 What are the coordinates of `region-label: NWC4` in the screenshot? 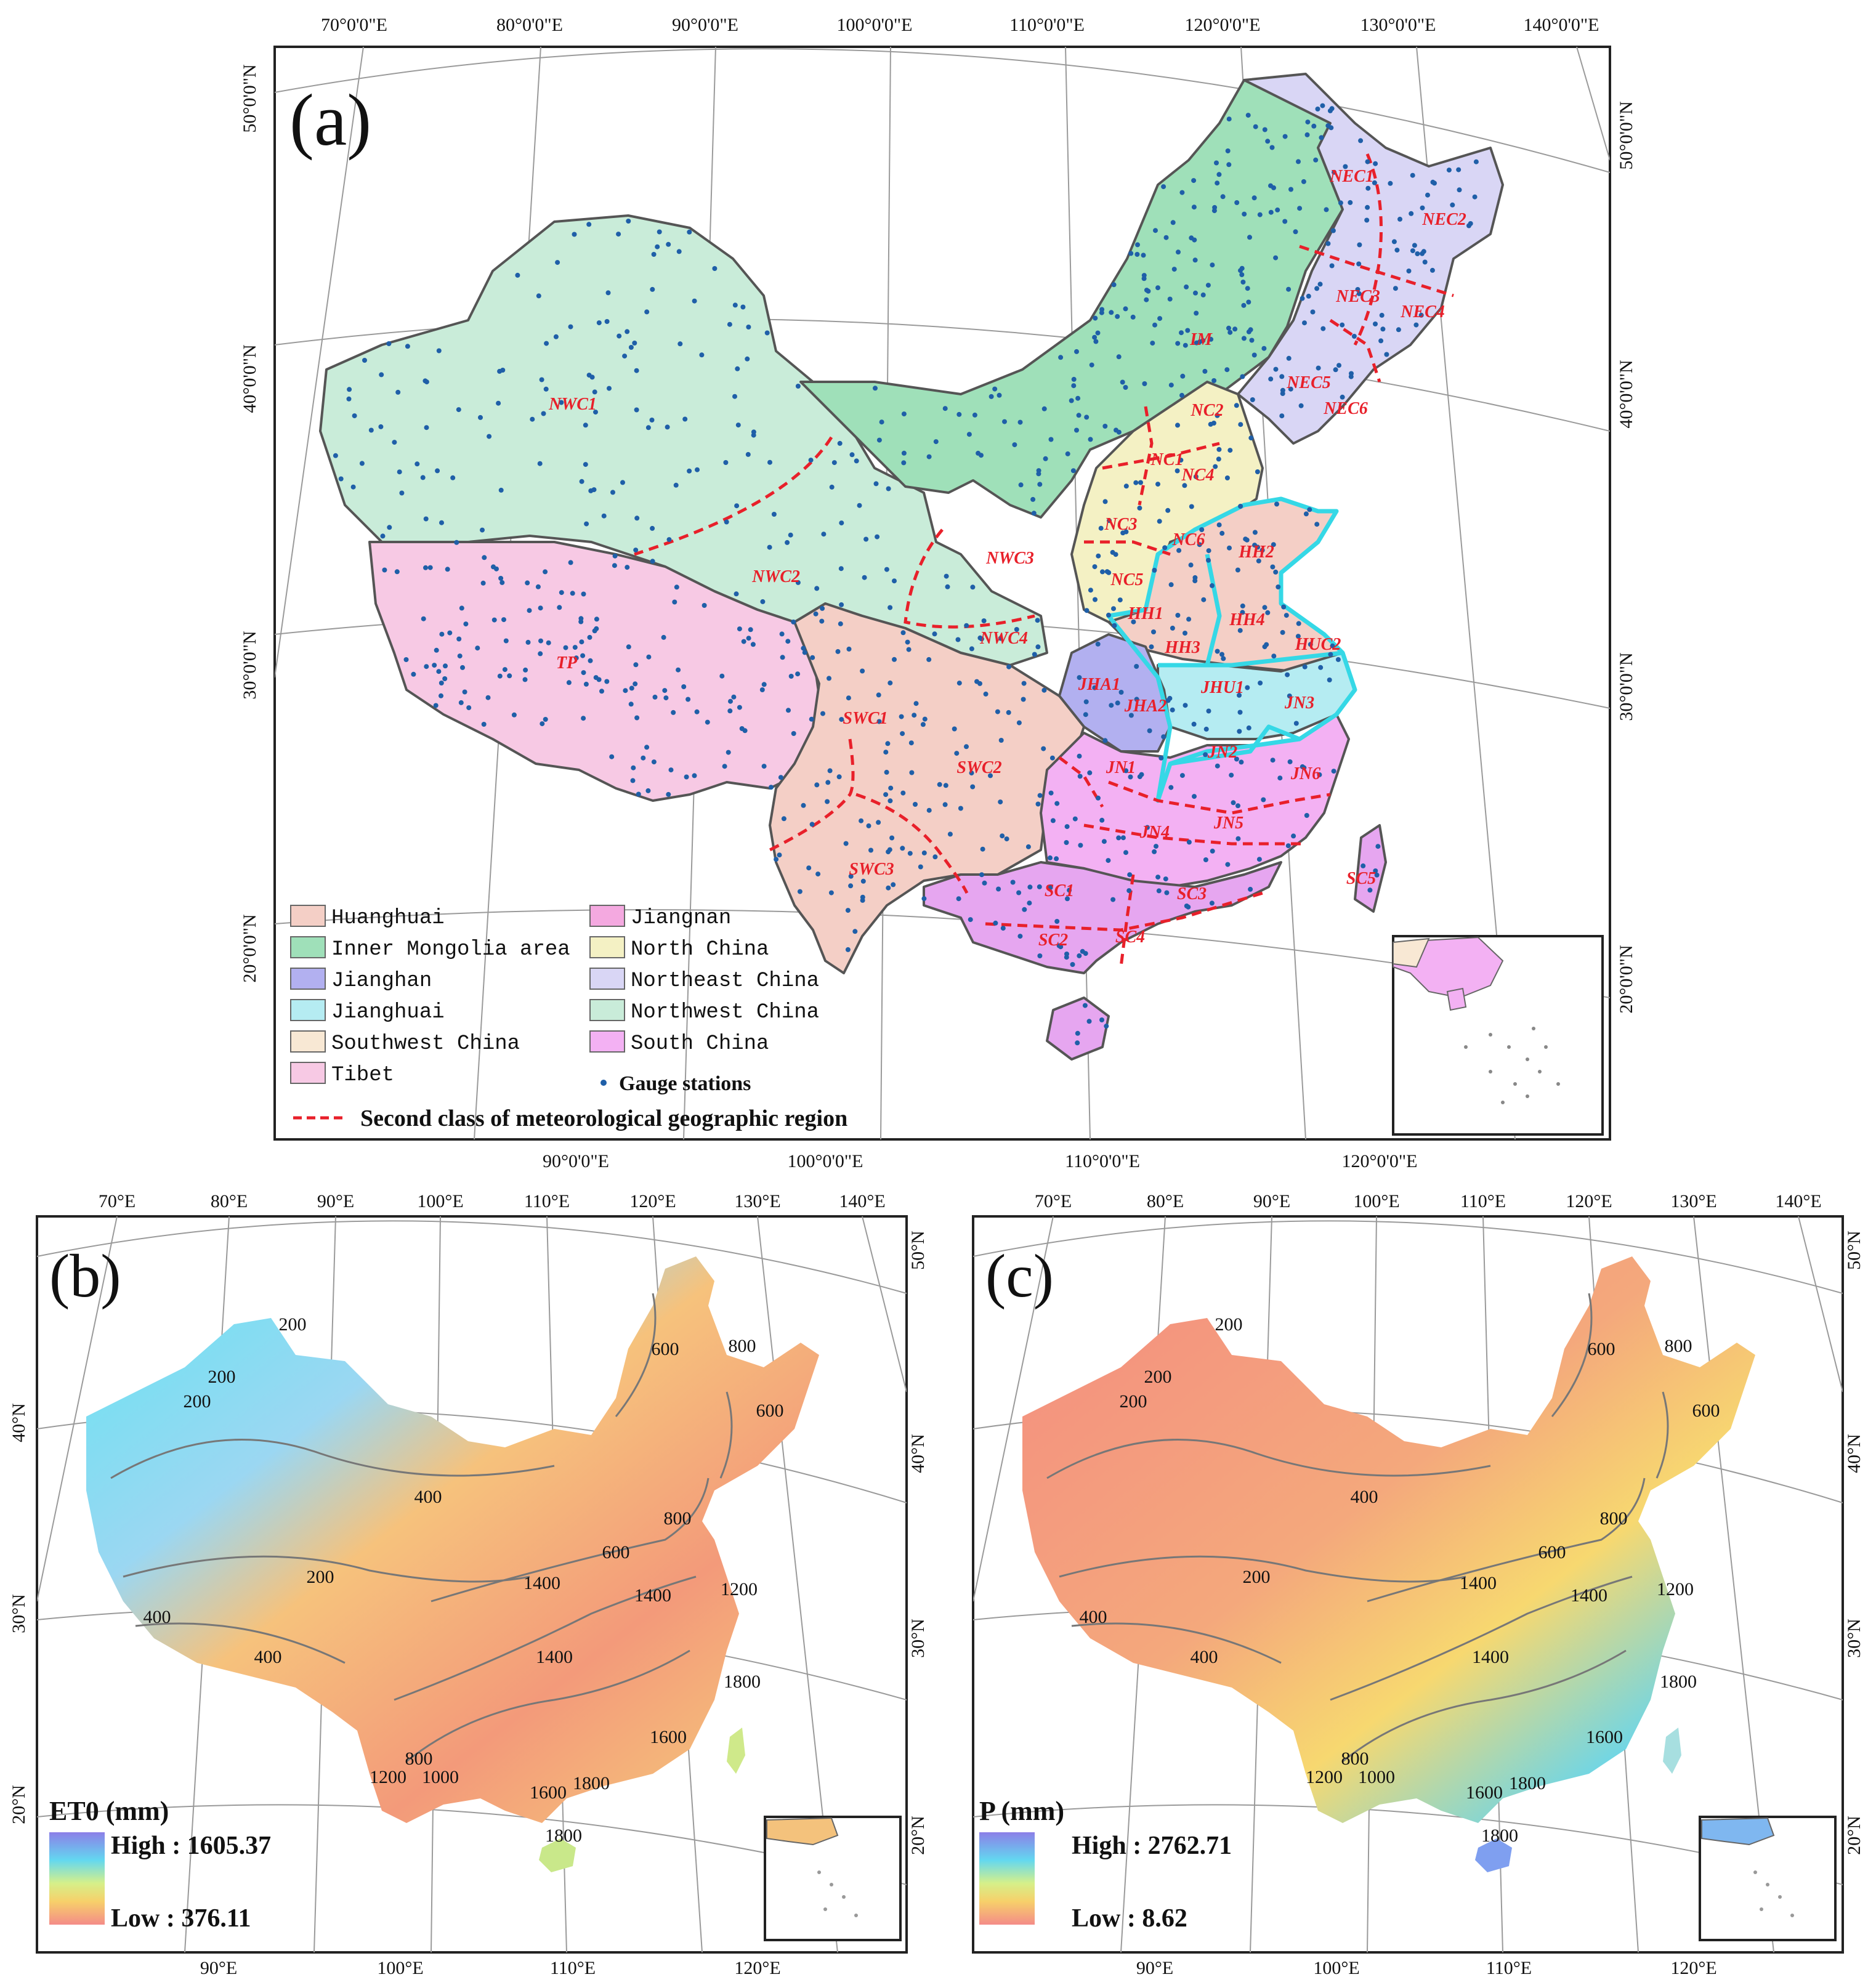 It's located at (1003, 638).